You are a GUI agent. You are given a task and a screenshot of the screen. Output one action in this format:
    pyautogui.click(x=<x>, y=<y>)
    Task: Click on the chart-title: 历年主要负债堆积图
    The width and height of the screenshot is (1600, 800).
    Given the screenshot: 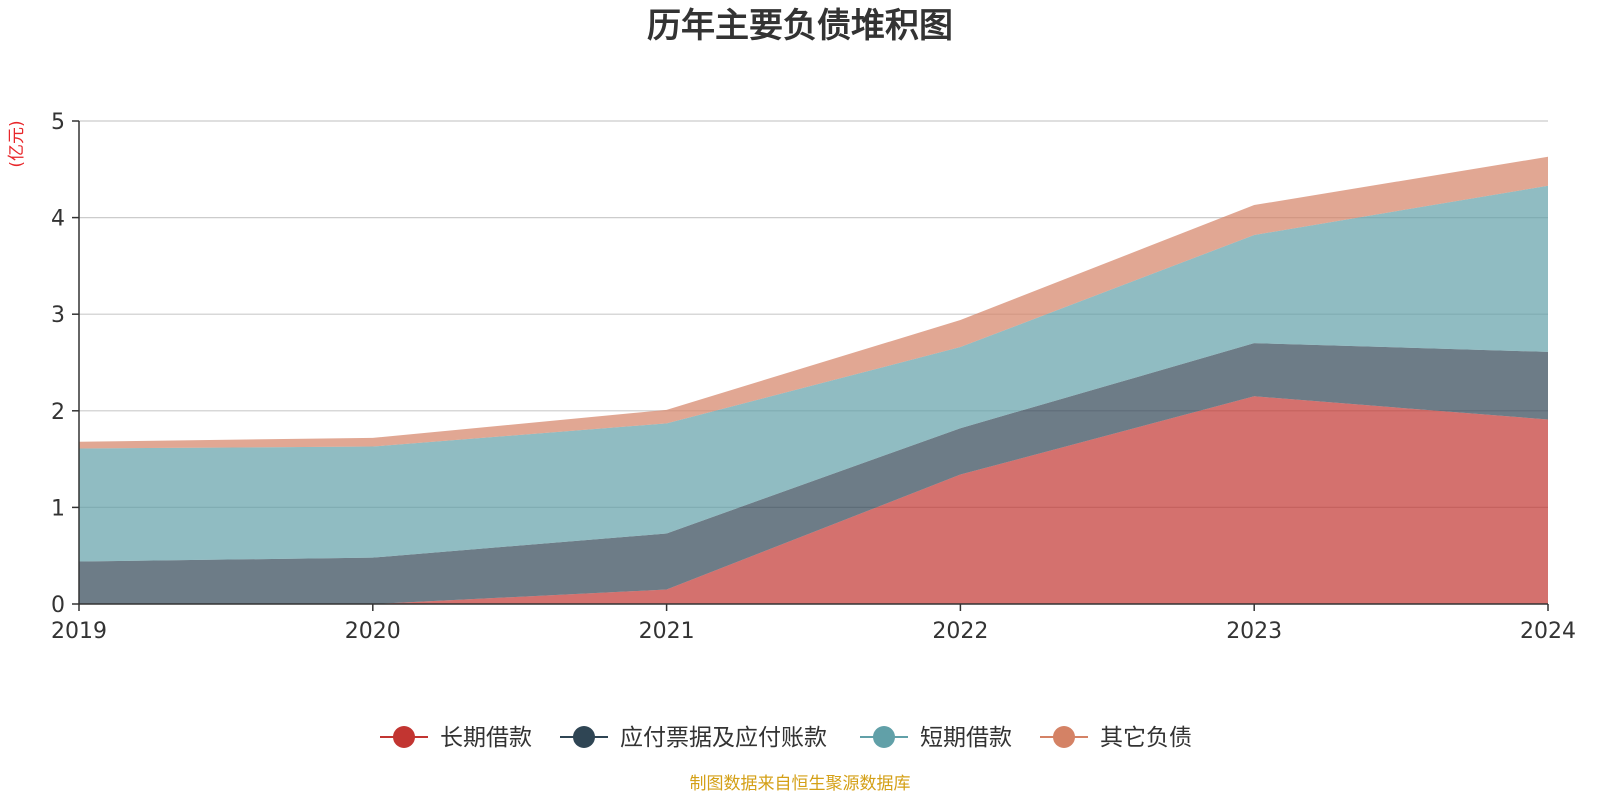 What is the action you would take?
    pyautogui.click(x=800, y=26)
    